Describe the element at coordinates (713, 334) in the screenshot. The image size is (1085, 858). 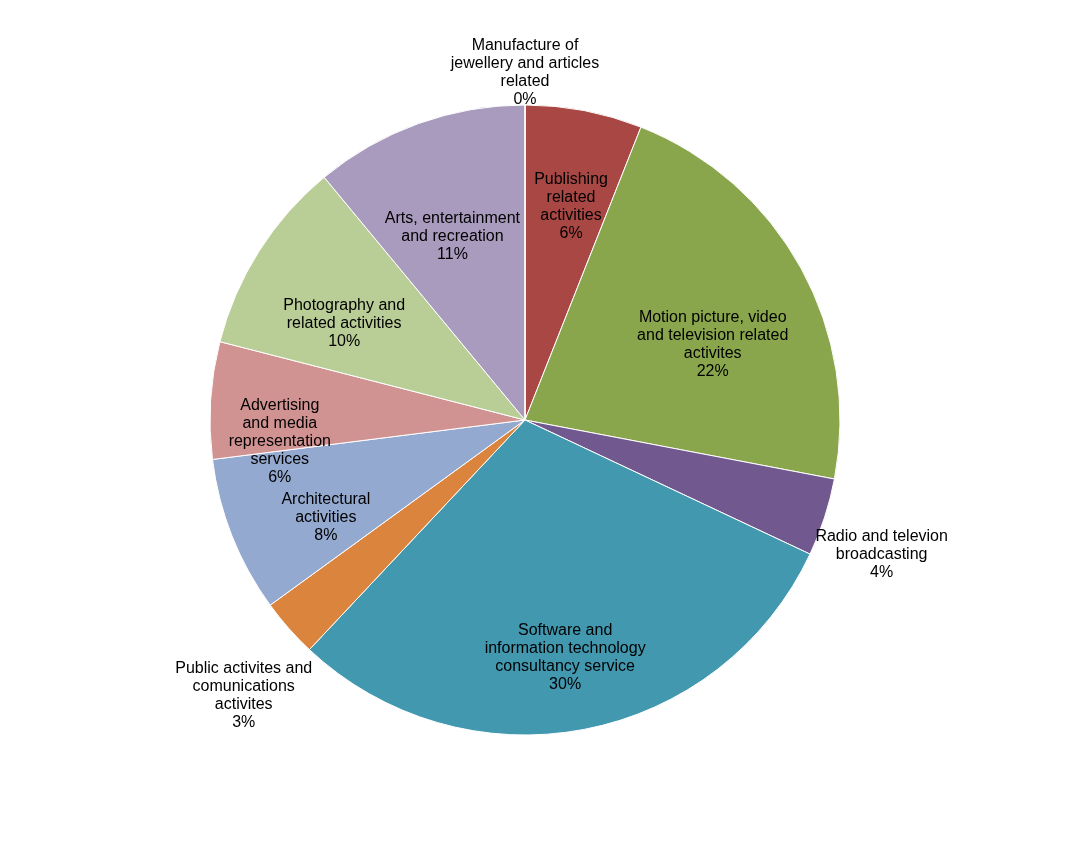
I see `slice-label: Motion picture, video and television related activites` at that location.